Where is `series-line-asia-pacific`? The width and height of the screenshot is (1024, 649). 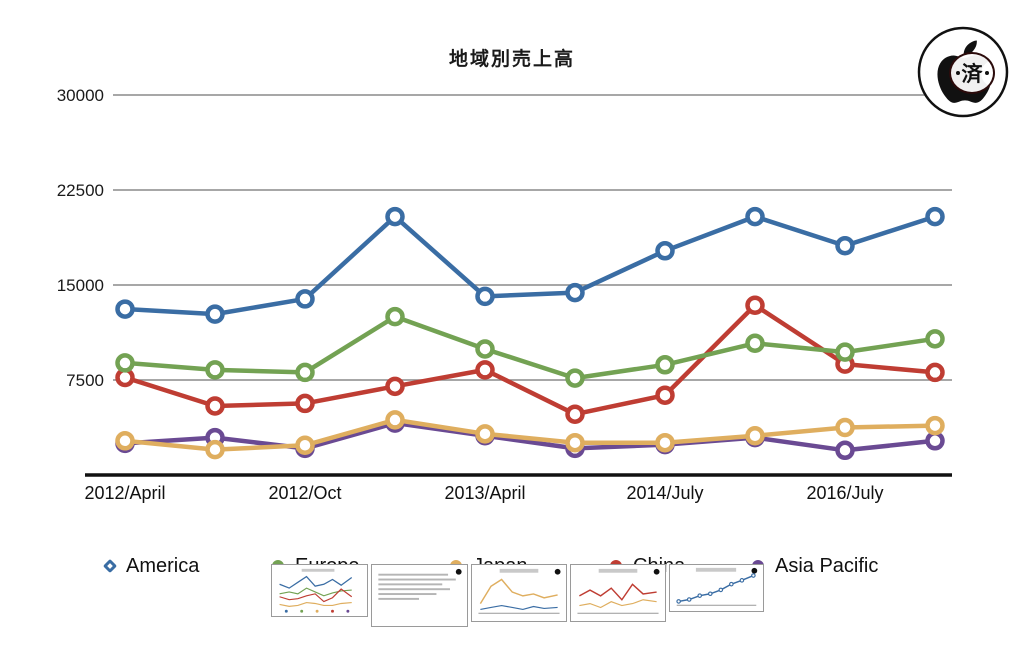
series-line-asia-pacific is located at coordinates (530, 436).